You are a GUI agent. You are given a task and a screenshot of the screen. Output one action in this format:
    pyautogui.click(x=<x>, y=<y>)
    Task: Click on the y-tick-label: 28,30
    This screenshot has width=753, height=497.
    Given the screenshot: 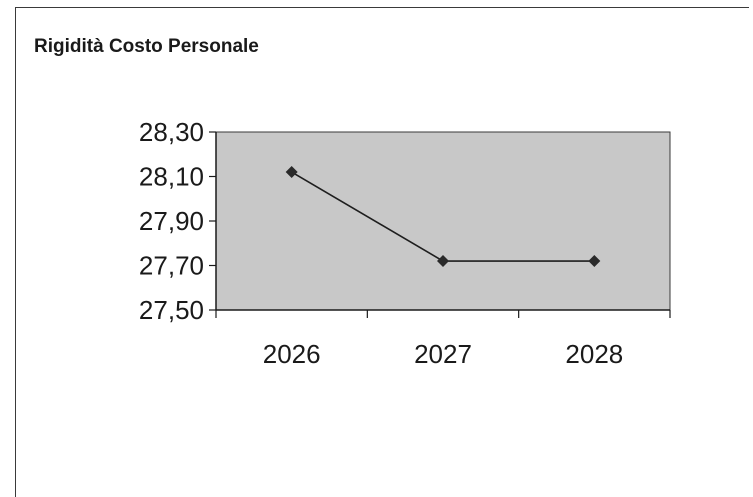 What is the action you would take?
    pyautogui.click(x=171, y=132)
    